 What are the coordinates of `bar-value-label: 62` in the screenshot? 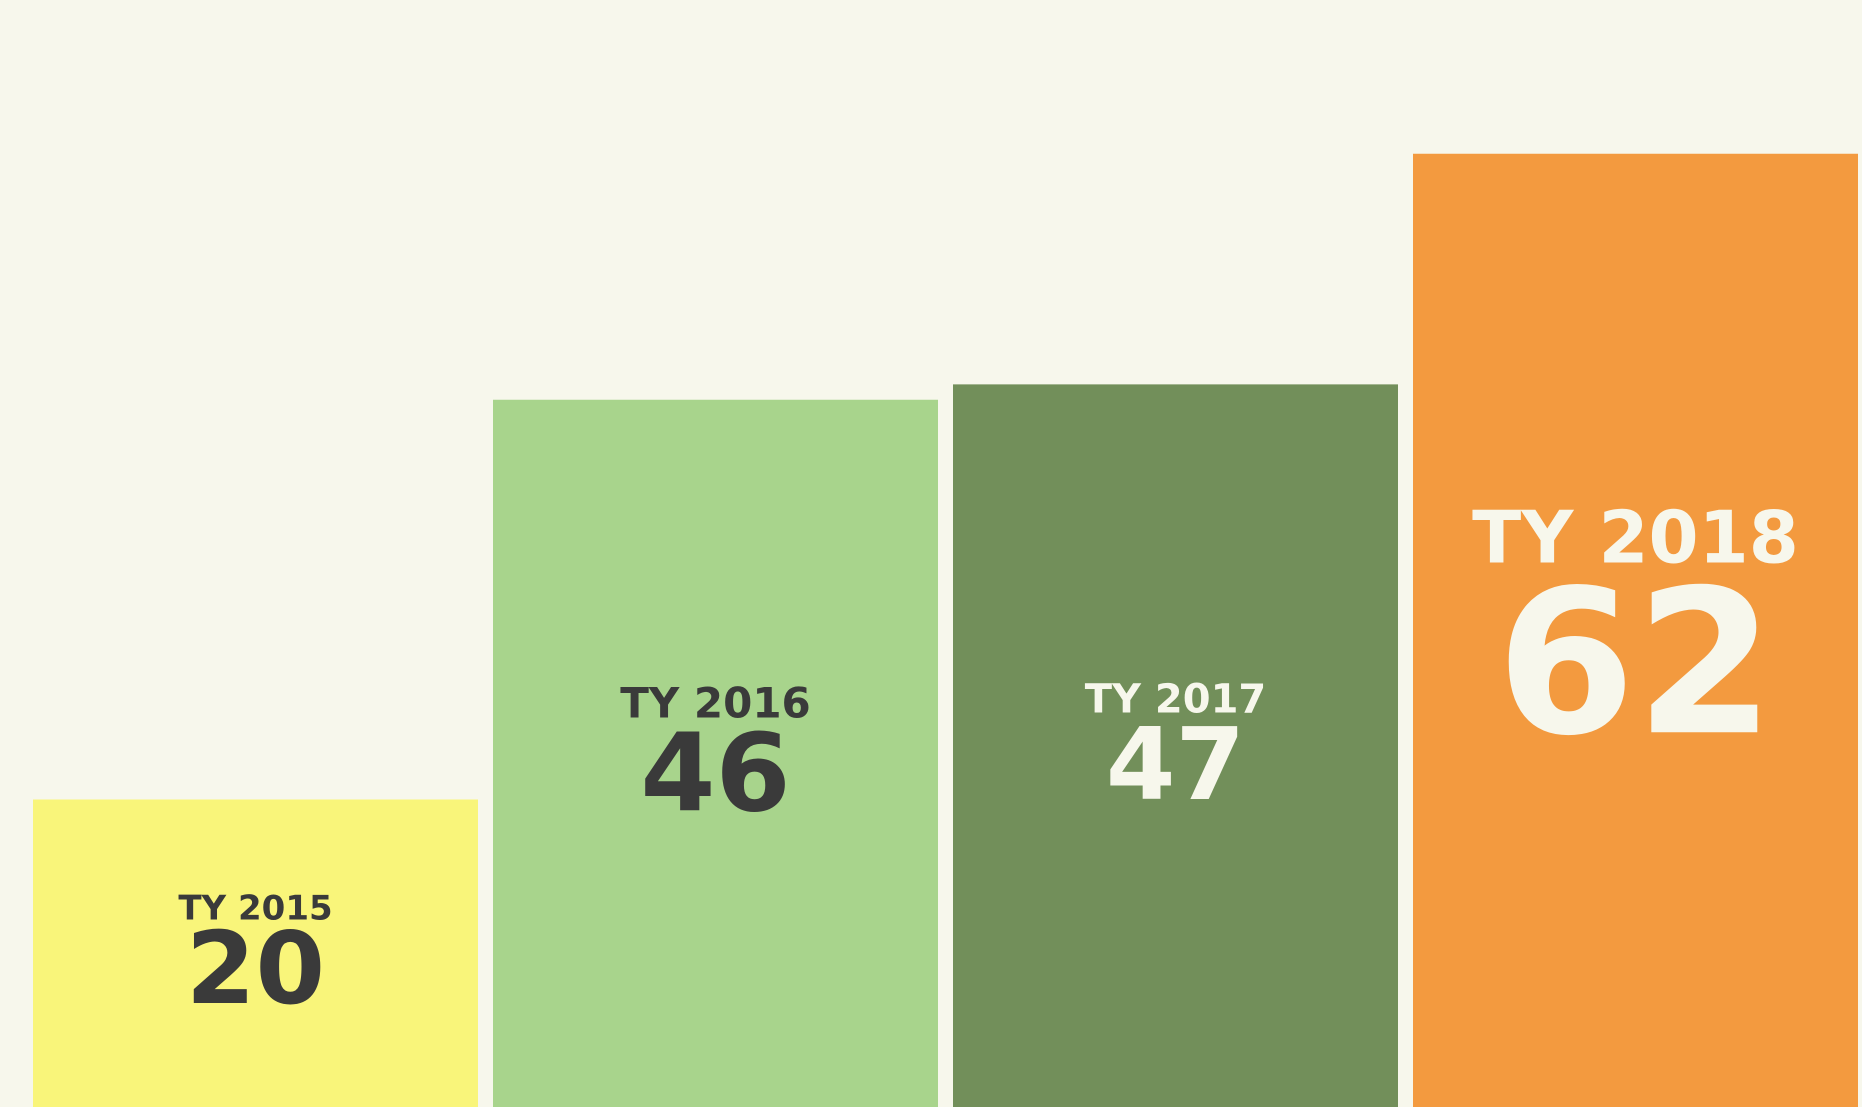 It's located at (1635, 663).